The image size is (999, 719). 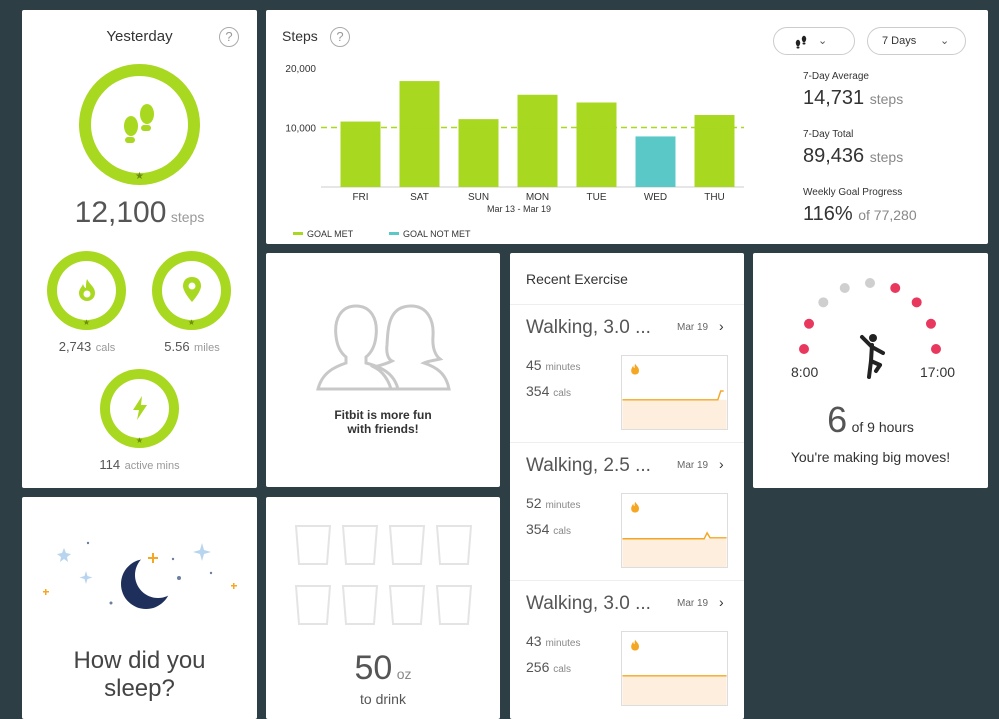 I want to click on distance-ring: ★, so click(x=191, y=290).